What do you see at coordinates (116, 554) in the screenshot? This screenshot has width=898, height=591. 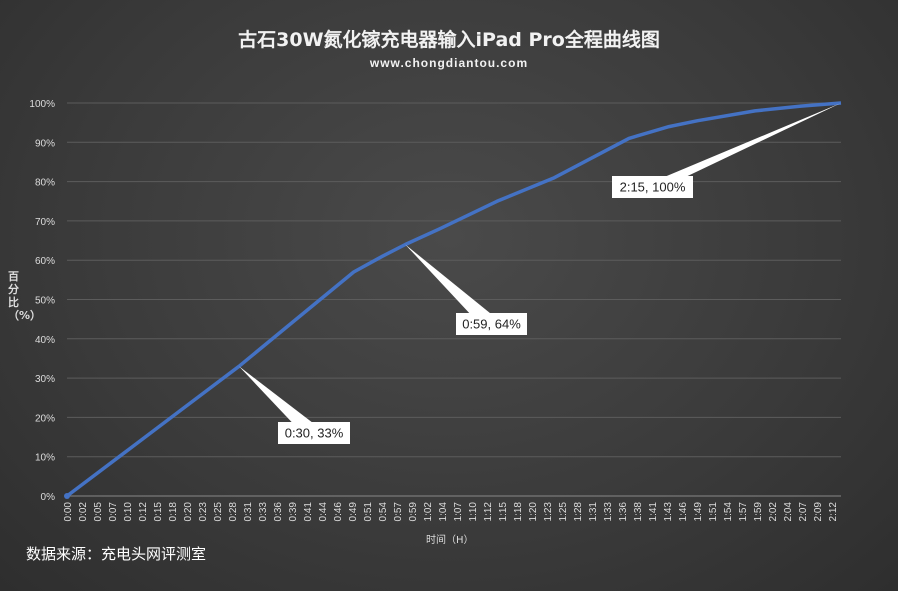 I see `data-source: 数据来源：充电头网评测室` at bounding box center [116, 554].